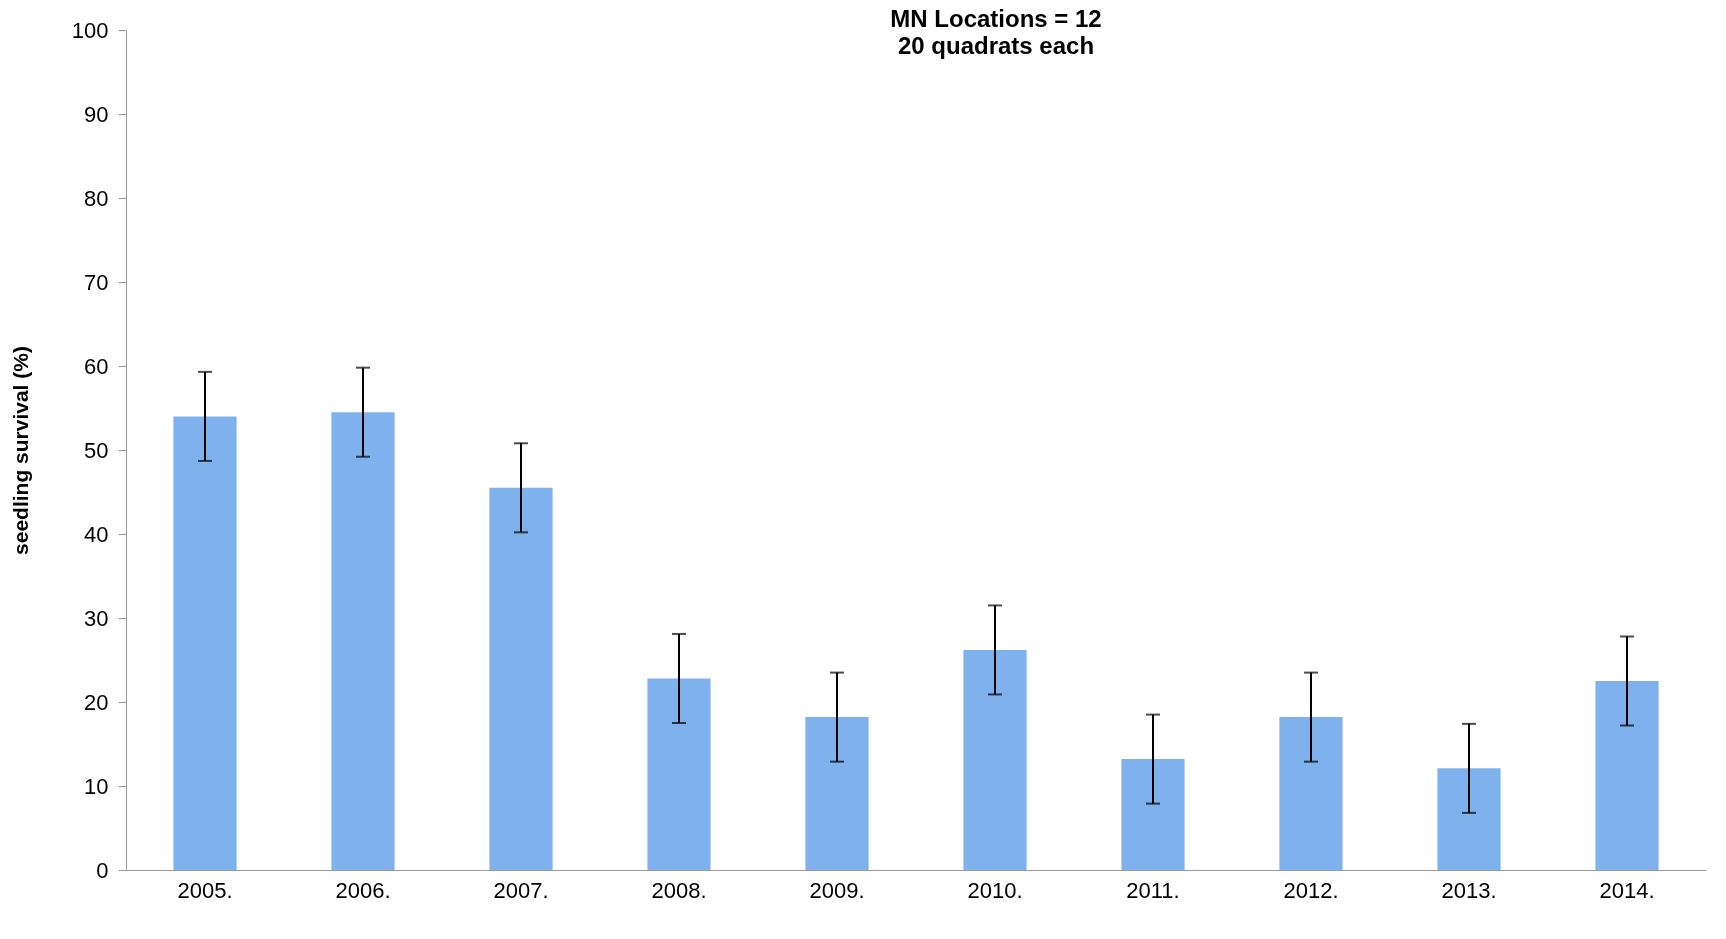 The height and width of the screenshot is (939, 1726). Describe the element at coordinates (837, 890) in the screenshot. I see `x-tick-label: 2009.` at that location.